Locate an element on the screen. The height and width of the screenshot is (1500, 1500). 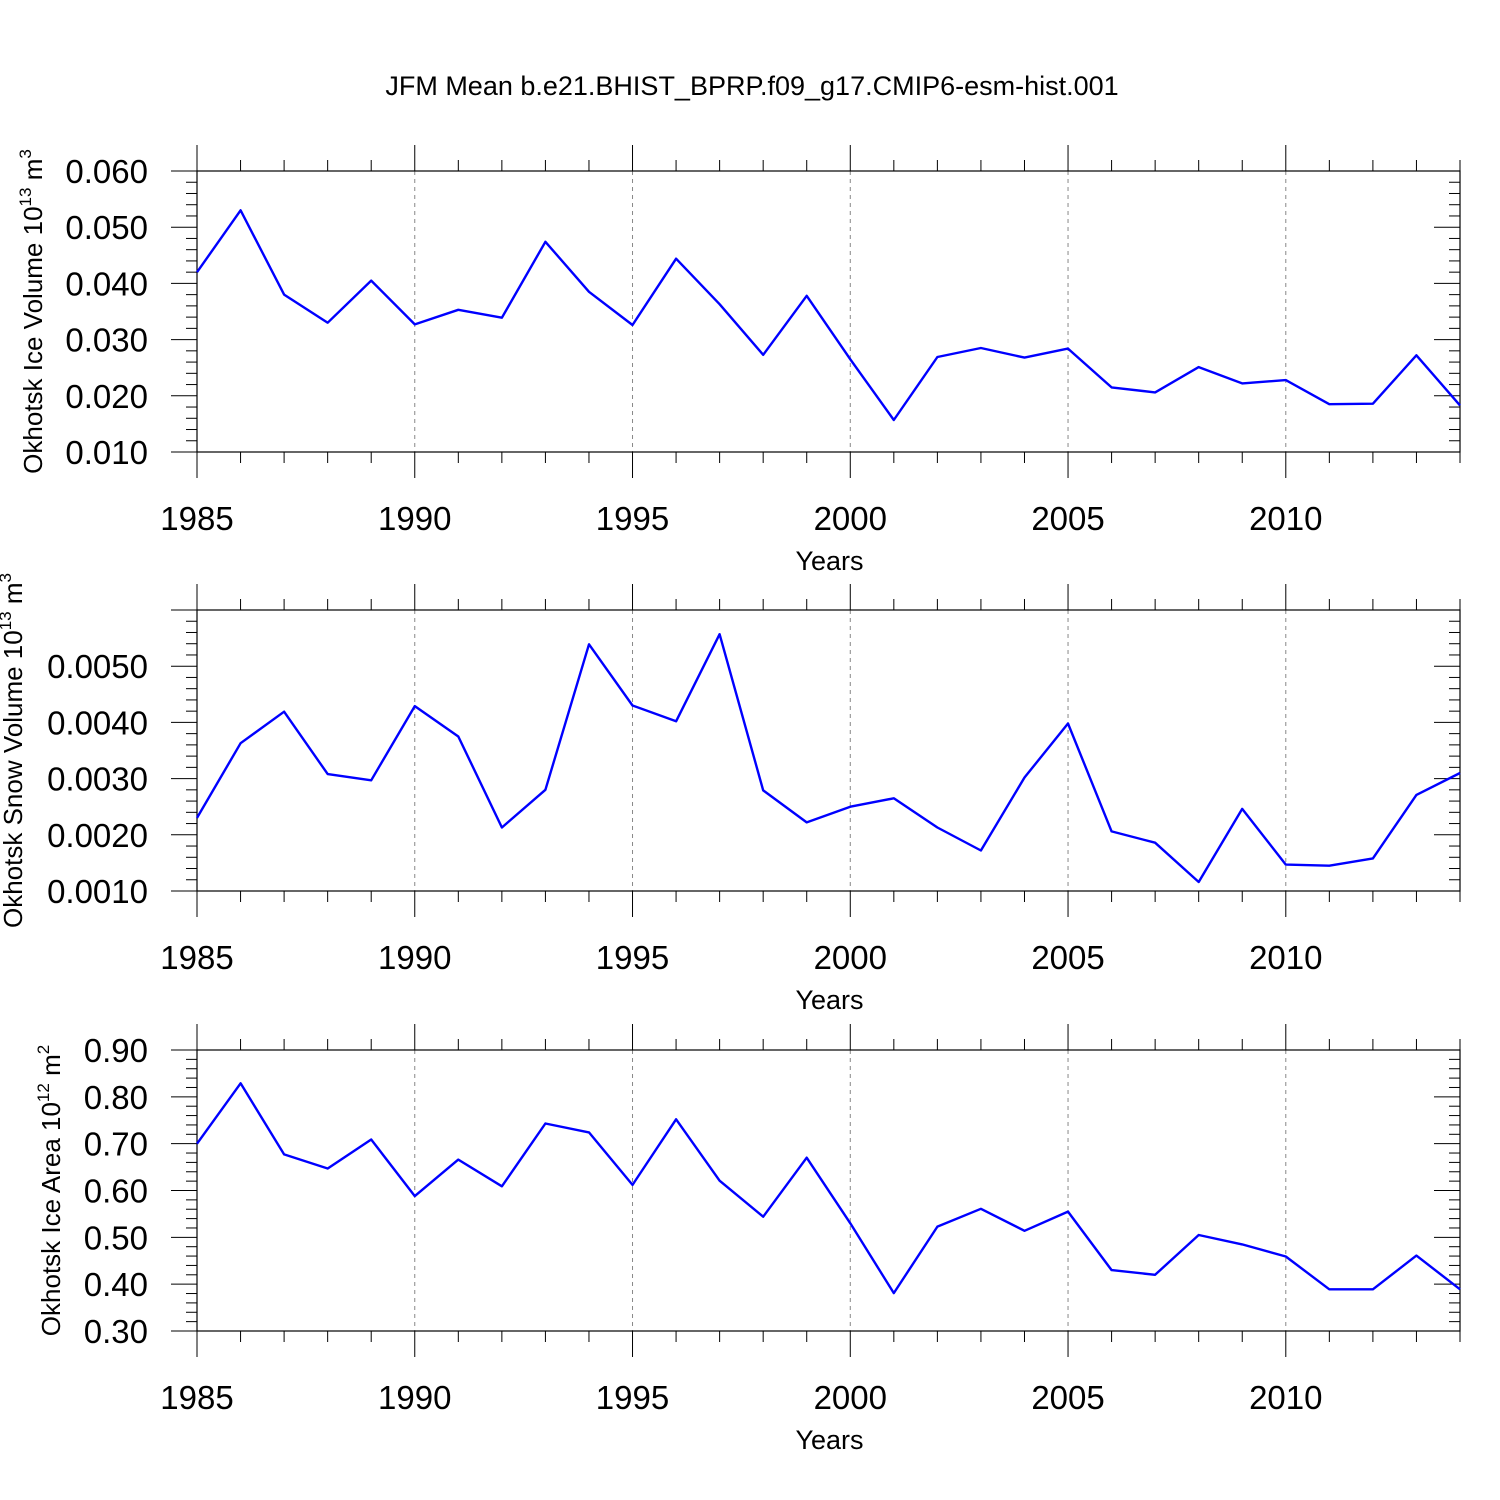
y-tick-label: 0.060 is located at coordinates (106, 171).